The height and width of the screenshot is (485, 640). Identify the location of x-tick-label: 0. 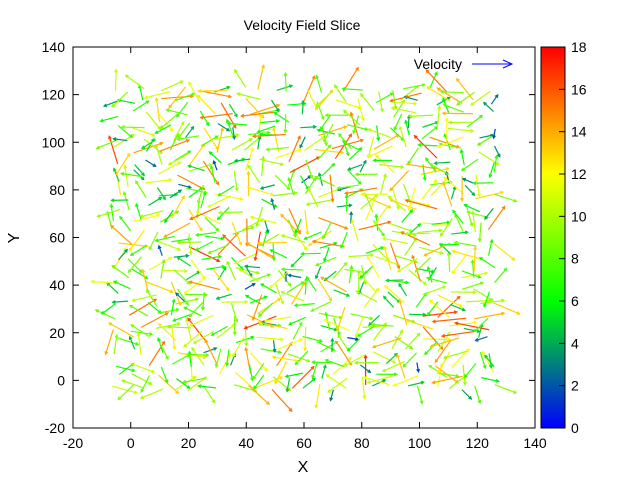
(131, 443).